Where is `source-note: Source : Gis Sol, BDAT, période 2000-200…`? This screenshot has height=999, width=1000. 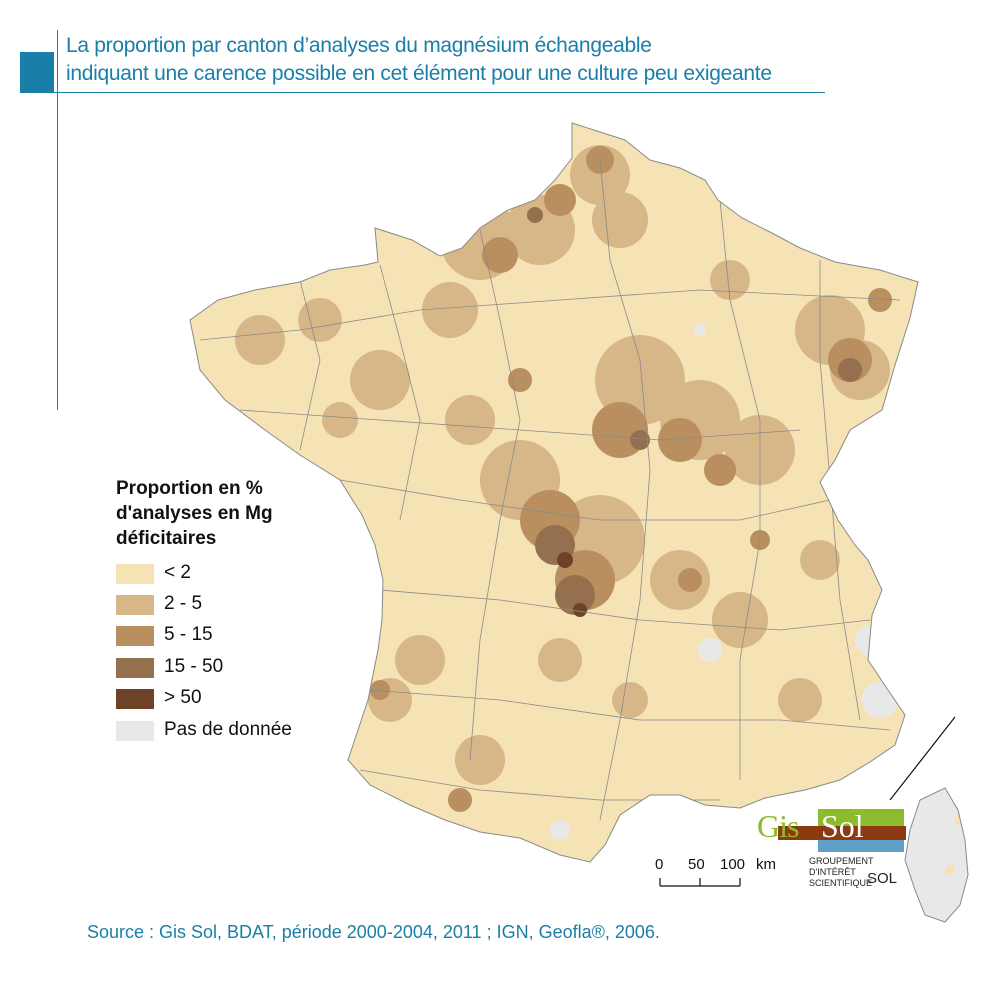 source-note: Source : Gis Sol, BDAT, période 2000-200… is located at coordinates (373, 932).